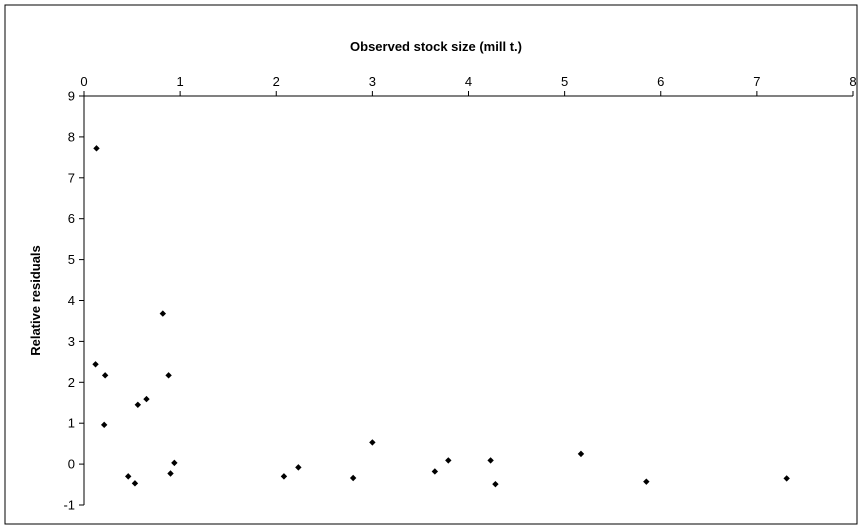 Image resolution: width=862 pixels, height=529 pixels. I want to click on x-tick-label: 3, so click(372, 81).